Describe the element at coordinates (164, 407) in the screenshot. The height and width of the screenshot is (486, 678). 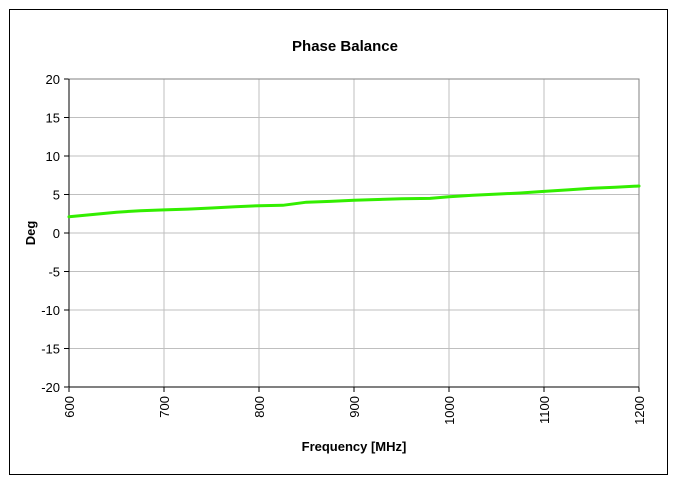
I see `x-tick-label: 700` at that location.